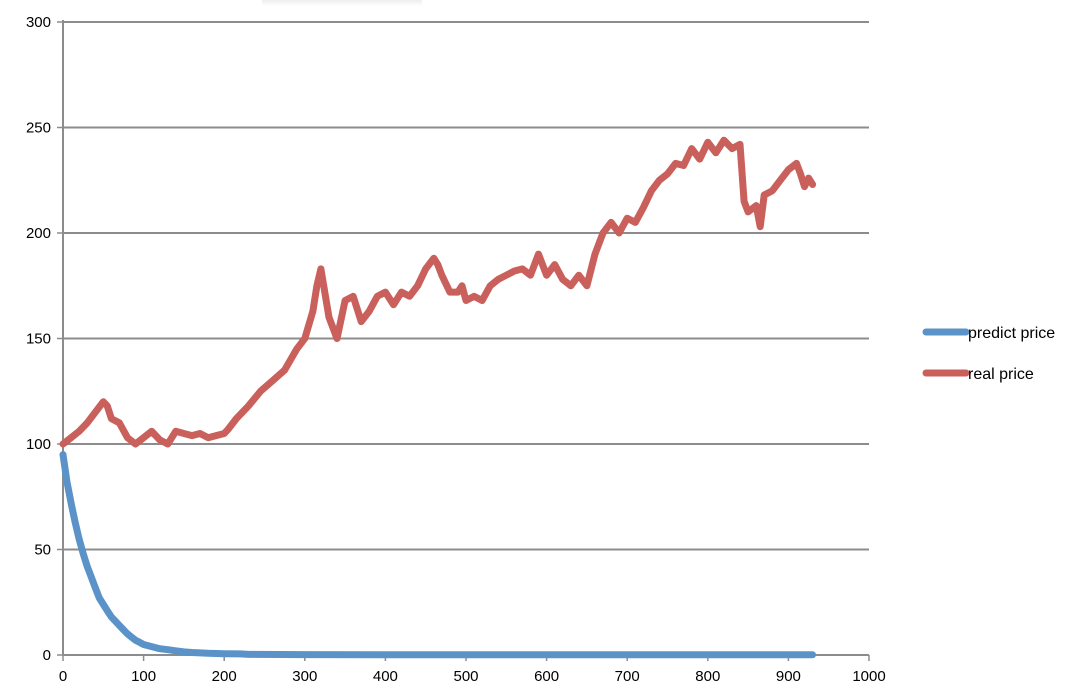 This screenshot has height=700, width=1090. I want to click on legend-item-predict-price: predict price, so click(988, 333).